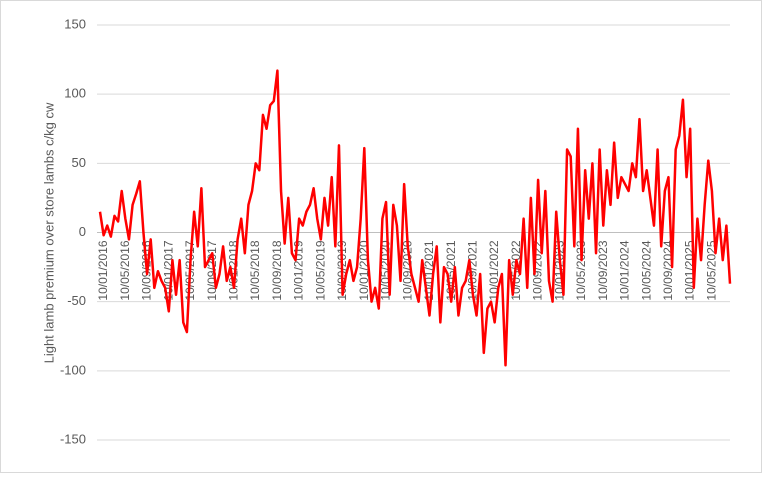  I want to click on x-tick-label: 10/05/2021, so click(451, 270).